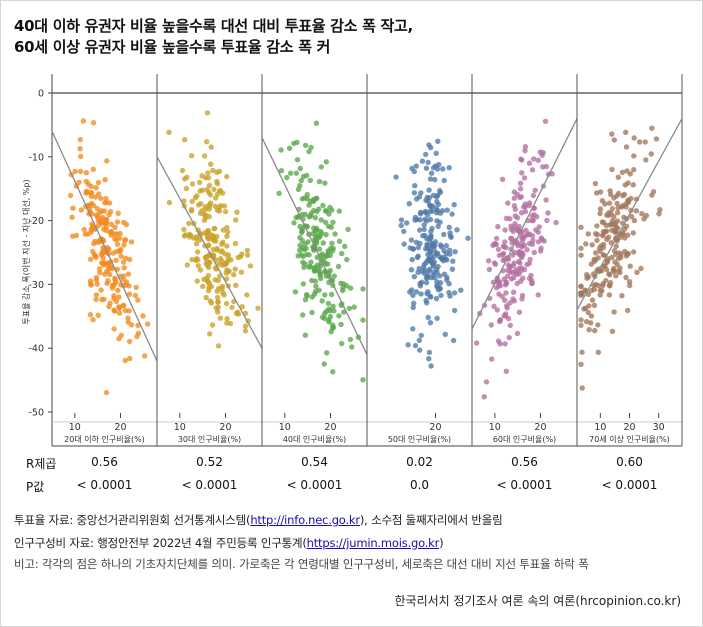 The height and width of the screenshot is (627, 703). I want to click on source-population-link: https://jumin.mois.go.kr, so click(373, 543).